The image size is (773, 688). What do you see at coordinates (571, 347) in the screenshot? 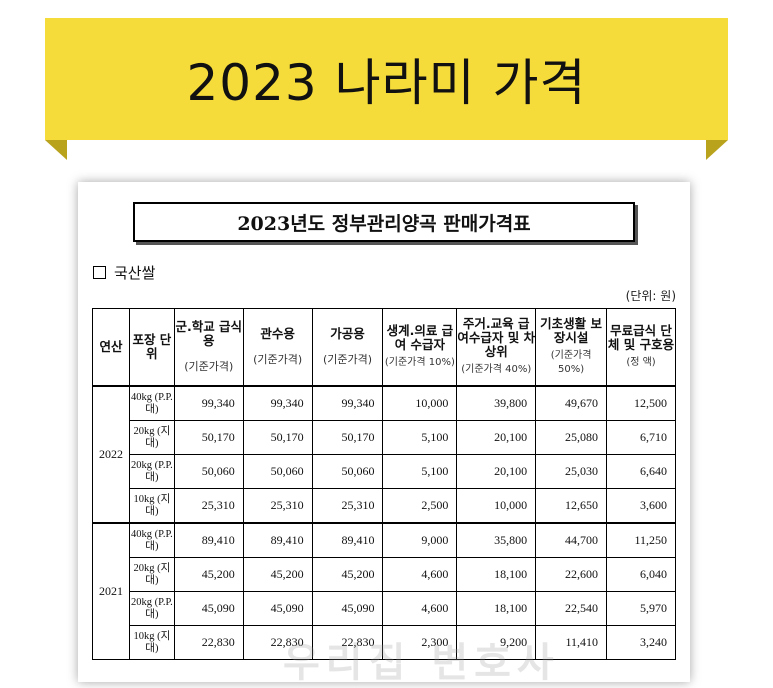
I see `header-basic-living: 기초생활 보장시설 (기준가격 50%)` at bounding box center [571, 347].